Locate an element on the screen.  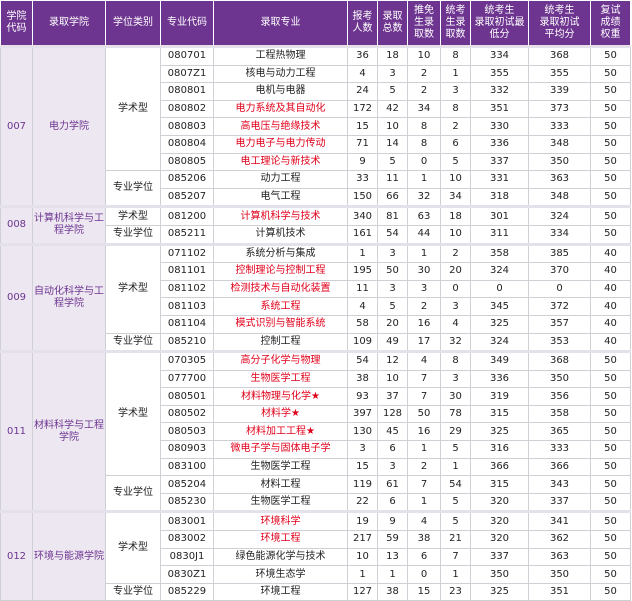
value-cell: 350 is located at coordinates (499, 574).